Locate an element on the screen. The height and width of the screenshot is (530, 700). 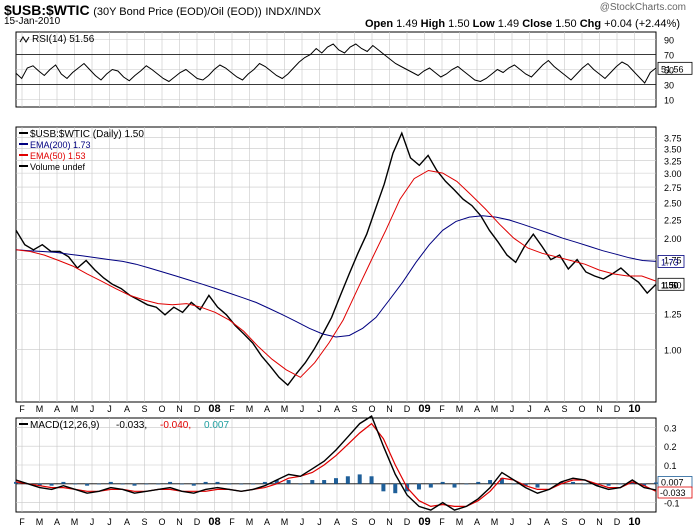
rsi-legend-icon is located at coordinates (24, 39).